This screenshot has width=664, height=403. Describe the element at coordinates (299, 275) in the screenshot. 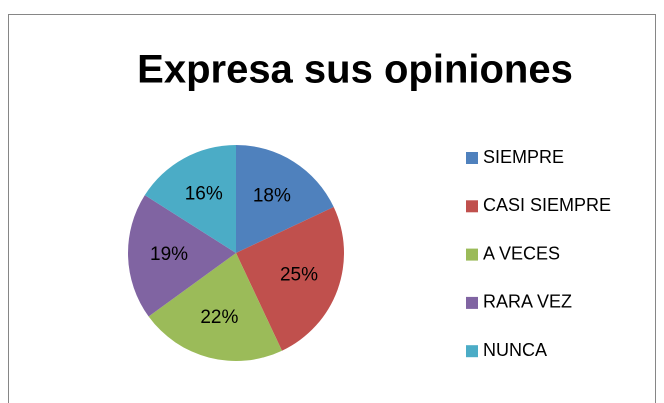

I see `data-label: 25%` at that location.